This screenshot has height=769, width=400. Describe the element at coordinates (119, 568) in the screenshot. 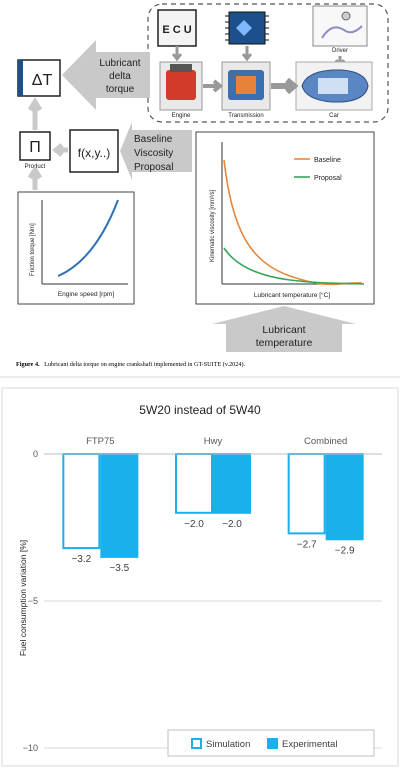

I see `data-label: −3.5` at that location.